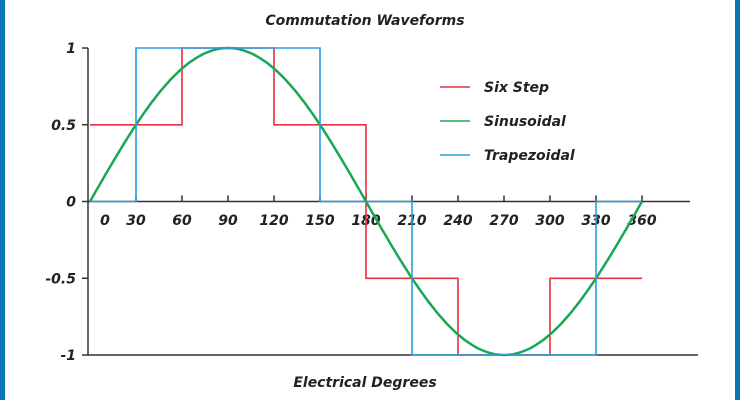 The width and height of the screenshot is (740, 400). Describe the element at coordinates (71, 49) in the screenshot. I see `y-tick-label: 1` at that location.